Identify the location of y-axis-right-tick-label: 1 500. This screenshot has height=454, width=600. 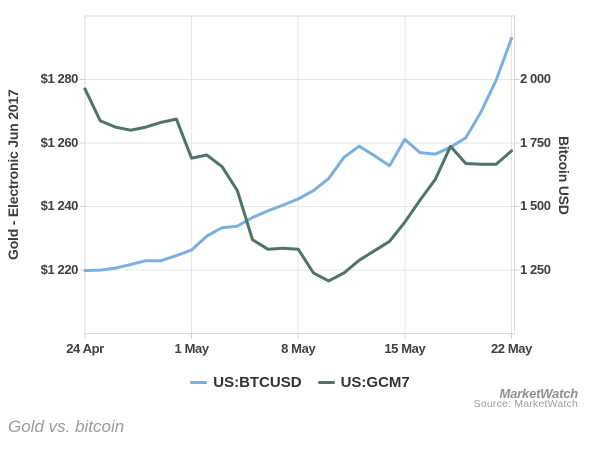
(535, 206).